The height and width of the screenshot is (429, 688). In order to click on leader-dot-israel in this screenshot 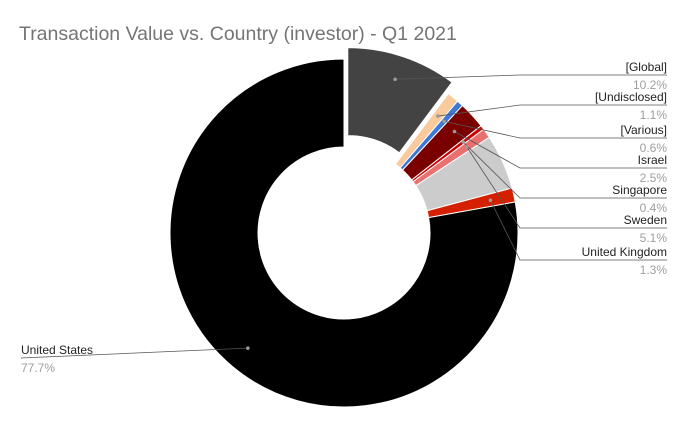, I will do `click(454, 131)`.